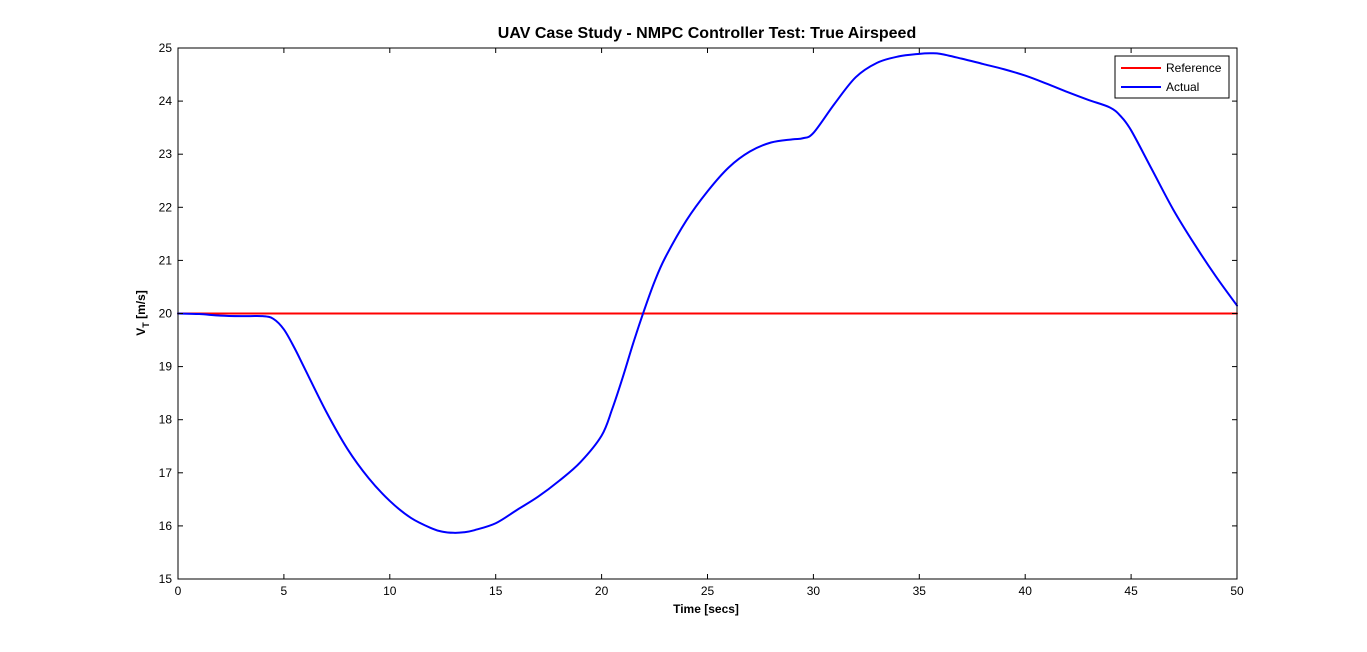 This screenshot has height=652, width=1367. I want to click on x-tick-label: 10, so click(390, 591).